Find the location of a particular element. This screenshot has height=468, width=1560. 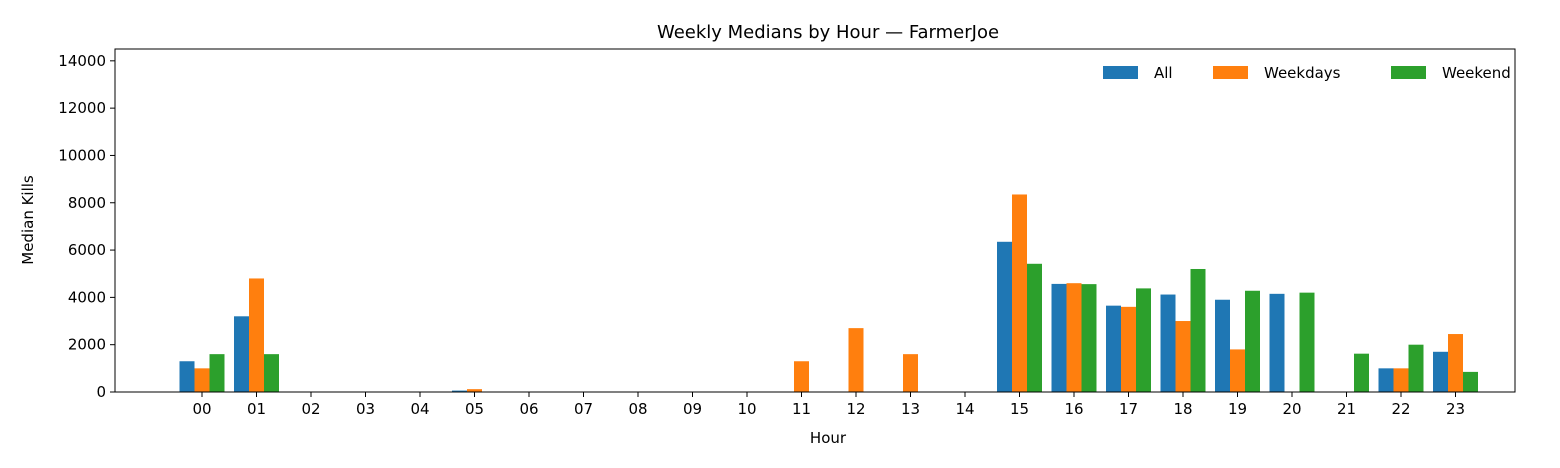

x-tick-label: 23 is located at coordinates (1455, 409).